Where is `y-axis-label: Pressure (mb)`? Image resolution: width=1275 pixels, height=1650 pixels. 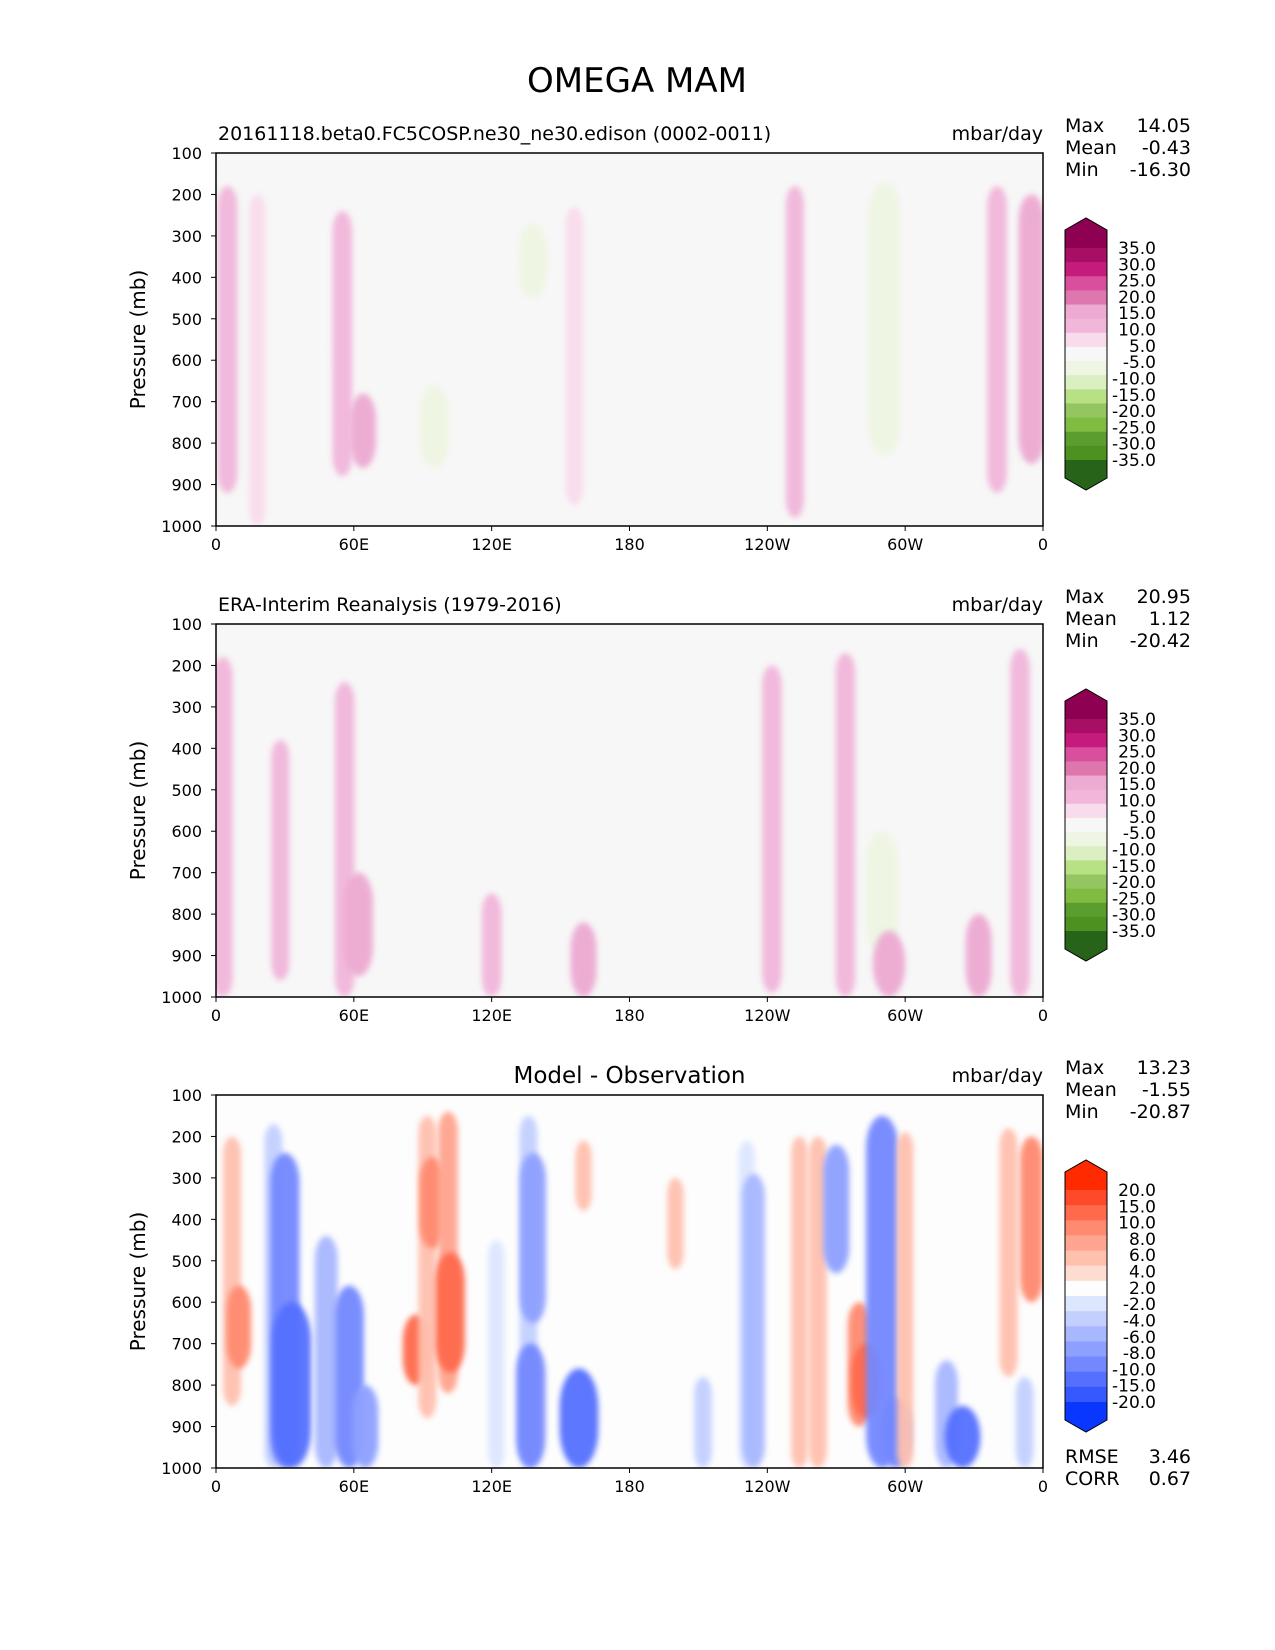 y-axis-label: Pressure (mb) is located at coordinates (138, 340).